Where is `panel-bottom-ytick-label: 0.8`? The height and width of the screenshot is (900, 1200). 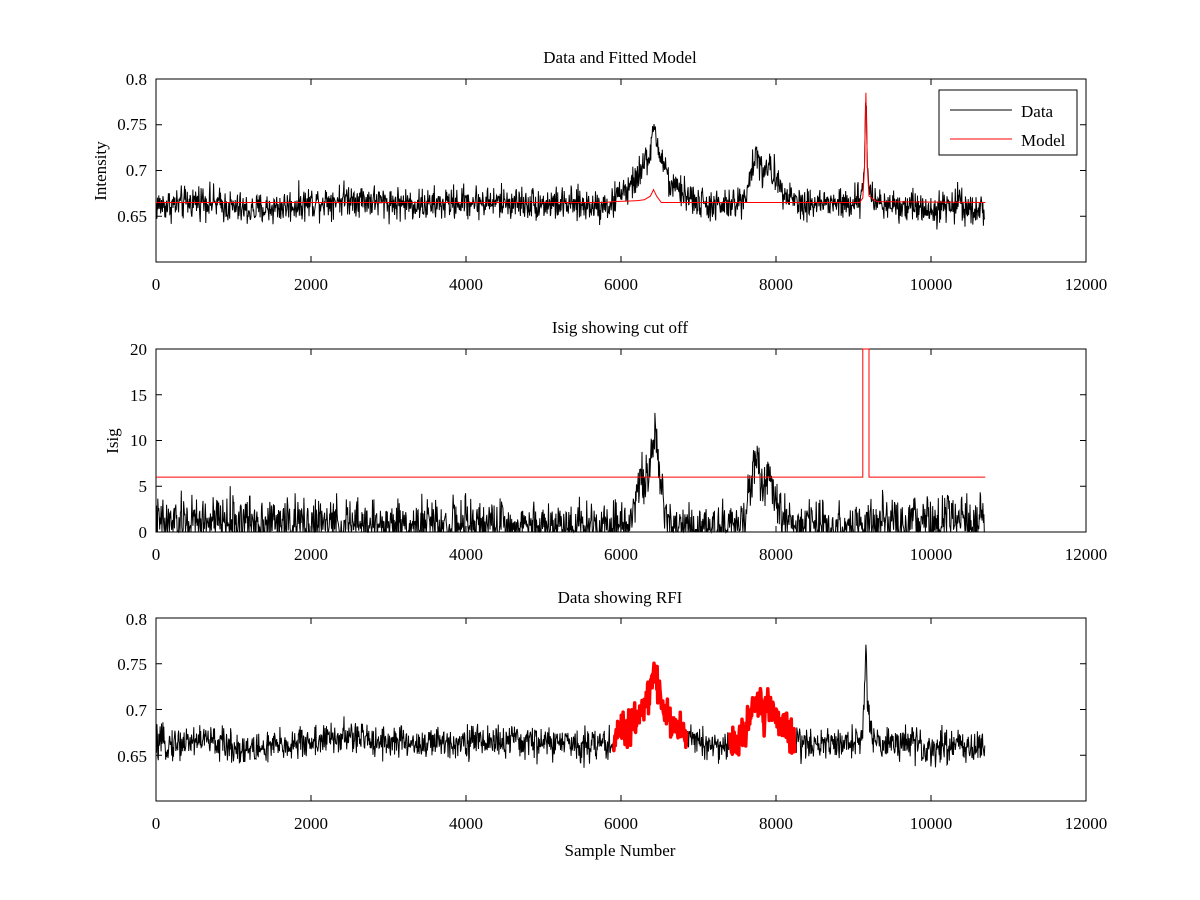
panel-bottom-ytick-label: 0.8 is located at coordinates (136, 619).